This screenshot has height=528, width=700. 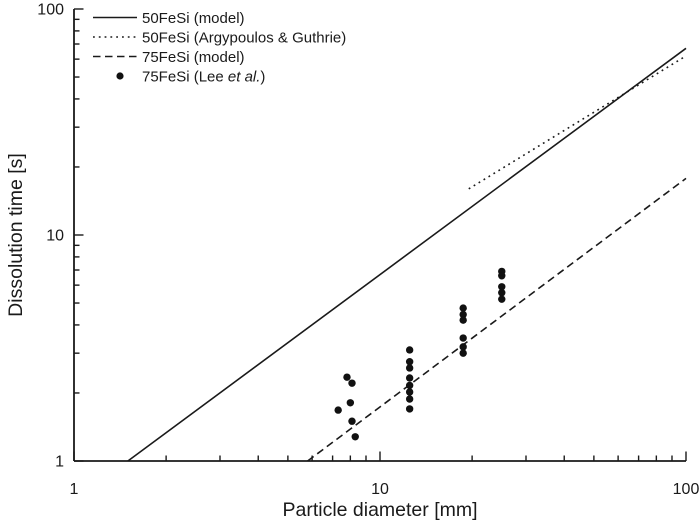 What do you see at coordinates (193, 18) in the screenshot?
I see `legend-label: 50FeSi (model)` at bounding box center [193, 18].